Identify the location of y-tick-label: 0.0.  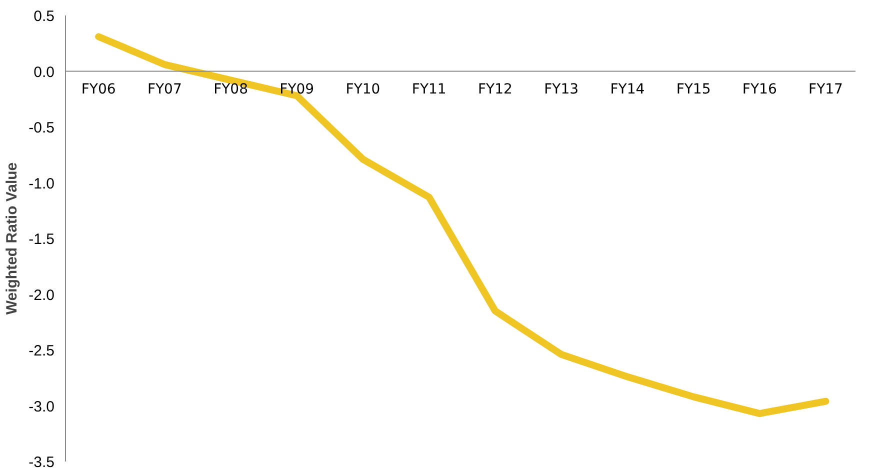
(44, 72).